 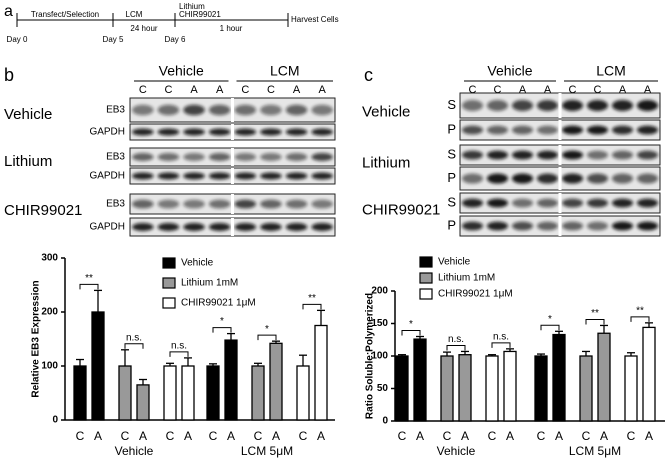 I want to click on panel-label: c, so click(x=368, y=75).